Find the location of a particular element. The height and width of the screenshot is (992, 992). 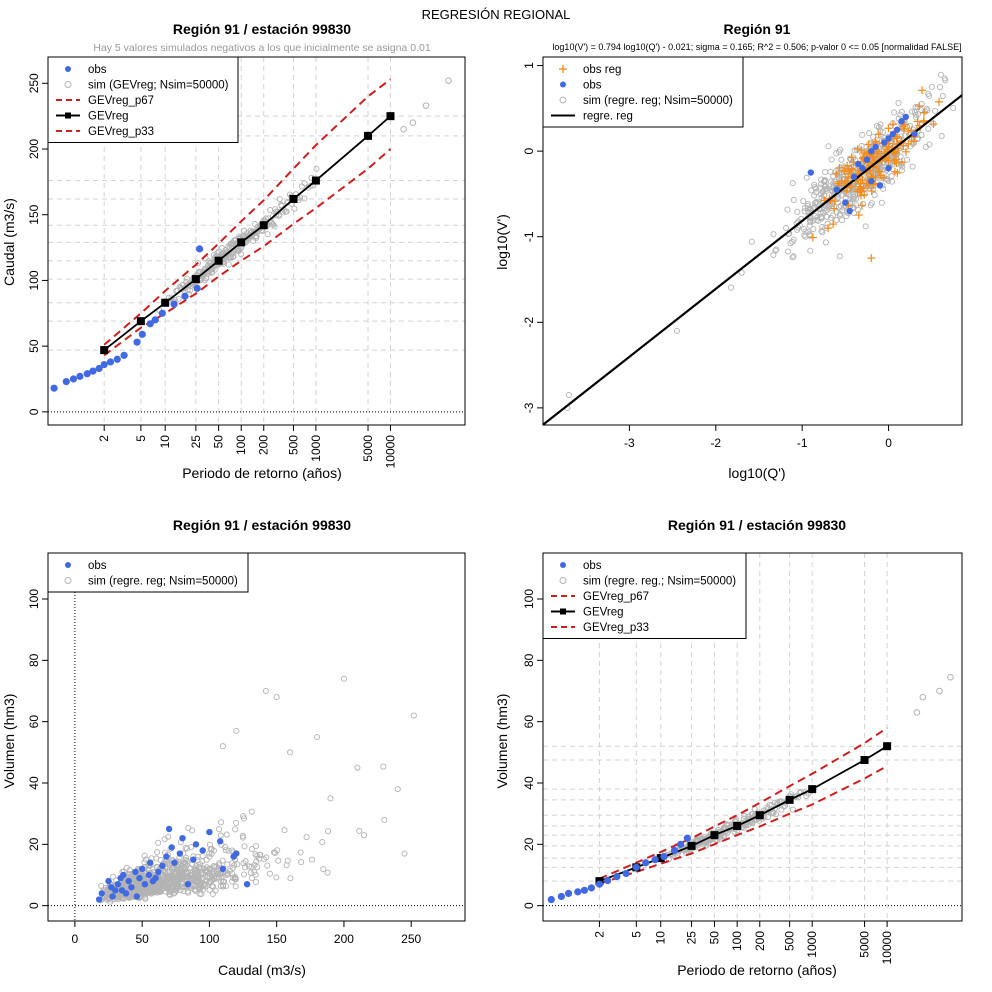

x-tick-label: 2 is located at coordinates (599, 934).